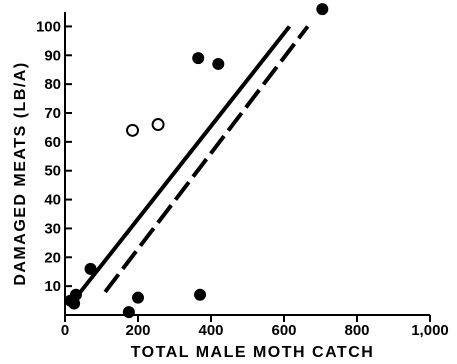  What do you see at coordinates (52, 84) in the screenshot?
I see `y-tick-label: 80` at bounding box center [52, 84].